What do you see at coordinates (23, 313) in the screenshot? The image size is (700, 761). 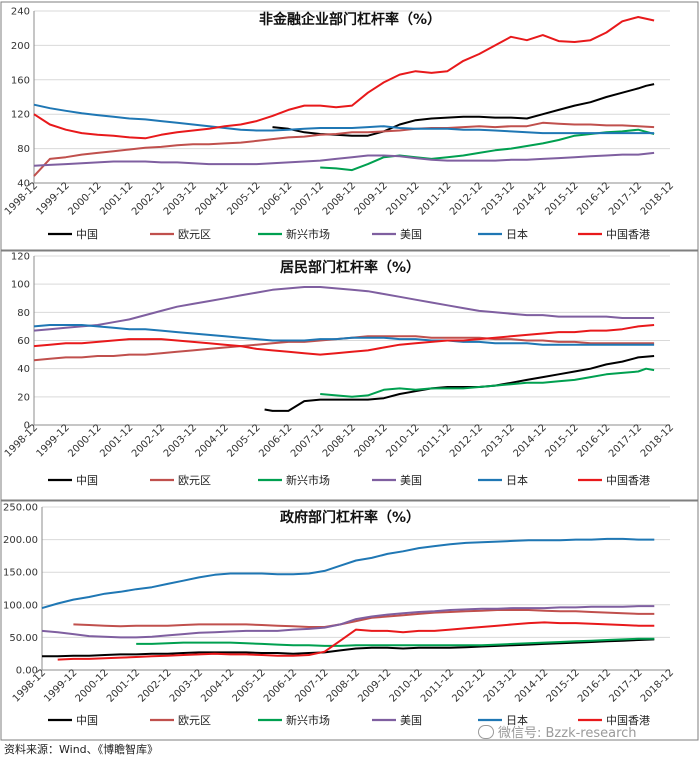 I see `y-tick-label: 80` at bounding box center [23, 313].